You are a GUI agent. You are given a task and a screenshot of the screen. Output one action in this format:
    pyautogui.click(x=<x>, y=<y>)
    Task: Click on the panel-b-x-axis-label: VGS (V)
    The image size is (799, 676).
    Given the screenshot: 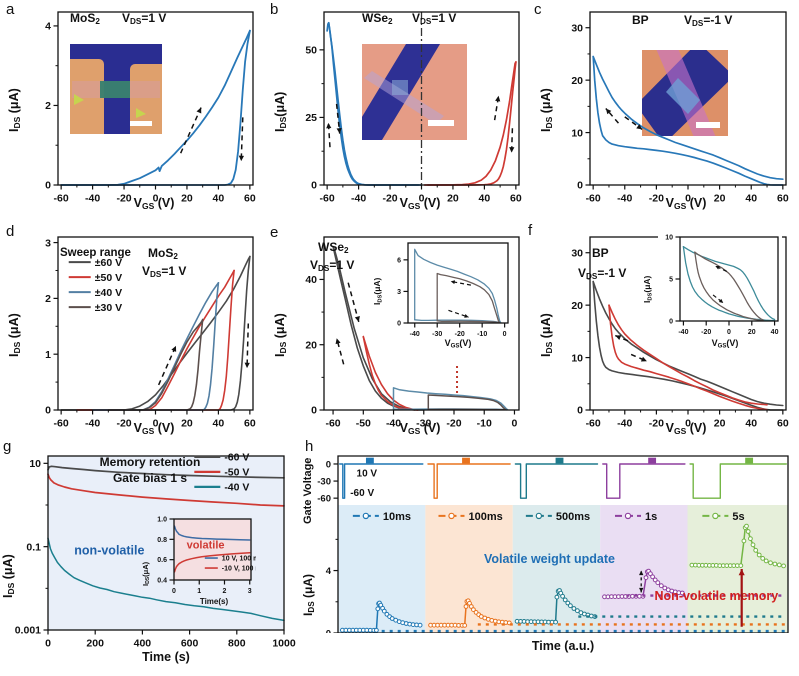 What is the action you would take?
    pyautogui.click(x=420, y=203)
    